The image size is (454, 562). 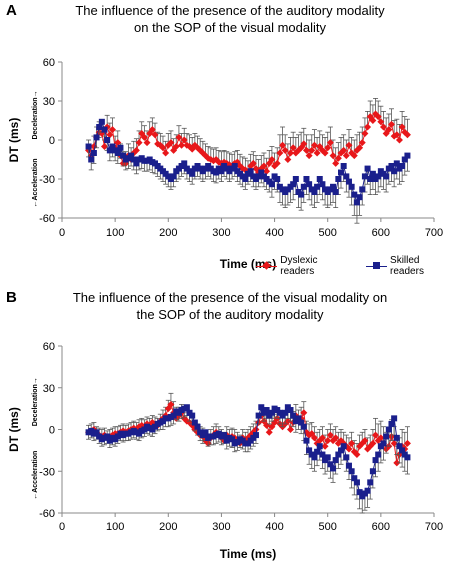 What do you see at coordinates (14, 140) in the screenshot?
I see `chart-a-y-label: DT (ms)` at bounding box center [14, 140].